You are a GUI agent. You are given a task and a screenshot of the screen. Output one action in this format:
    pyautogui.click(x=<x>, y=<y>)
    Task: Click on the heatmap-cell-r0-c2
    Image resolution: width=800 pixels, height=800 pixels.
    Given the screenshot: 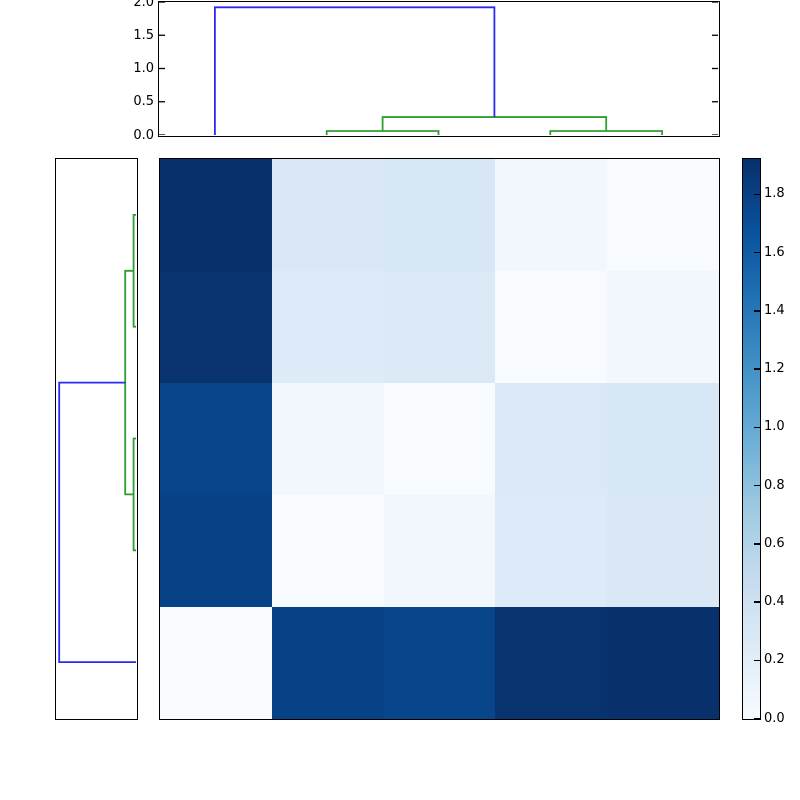 What is the action you would take?
    pyautogui.click(x=439, y=215)
    